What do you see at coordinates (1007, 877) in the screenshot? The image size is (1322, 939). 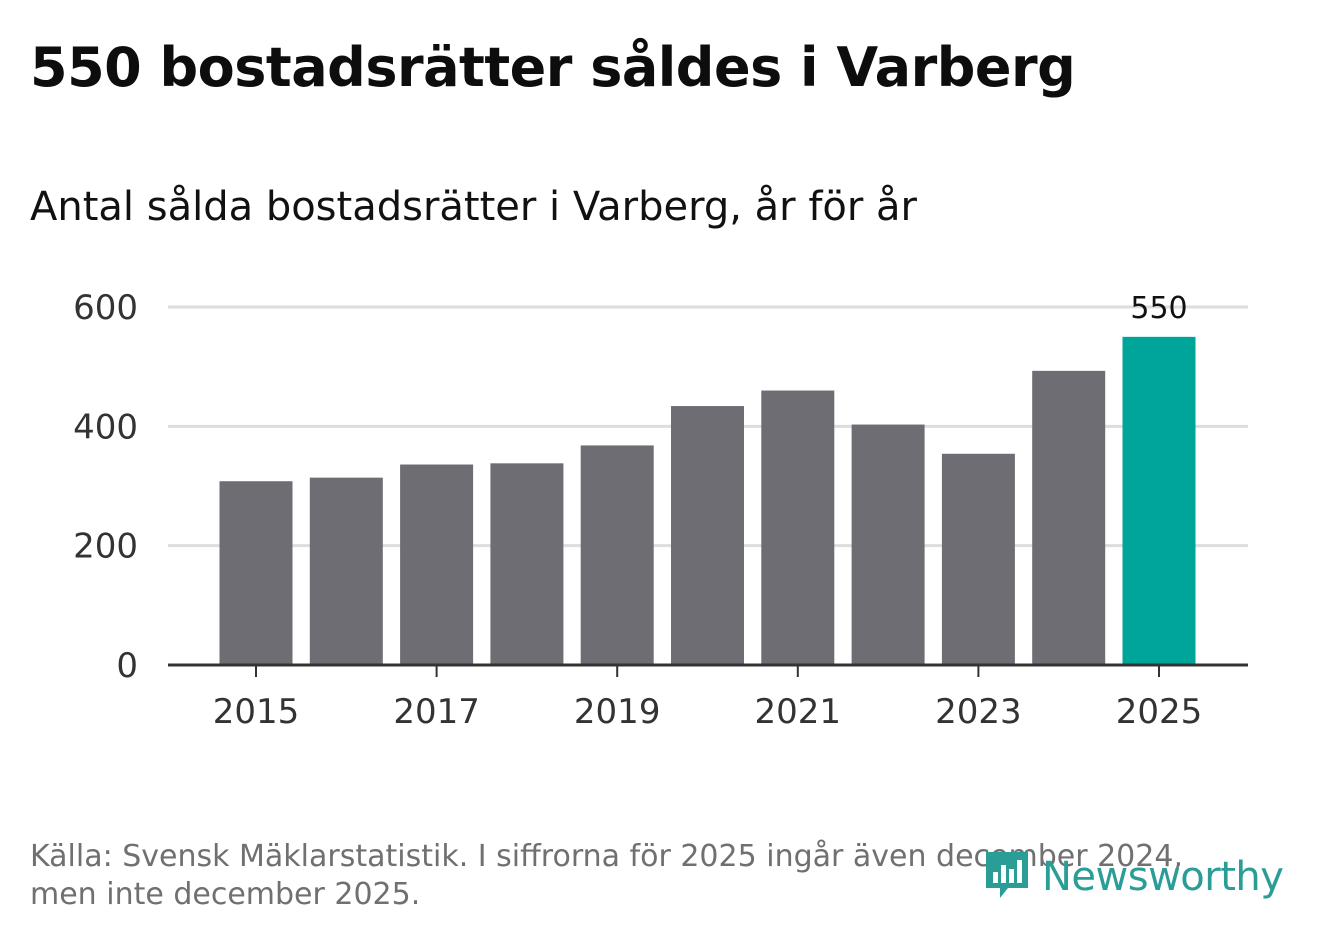 I see `newsworthy-logo-icon` at bounding box center [1007, 877].